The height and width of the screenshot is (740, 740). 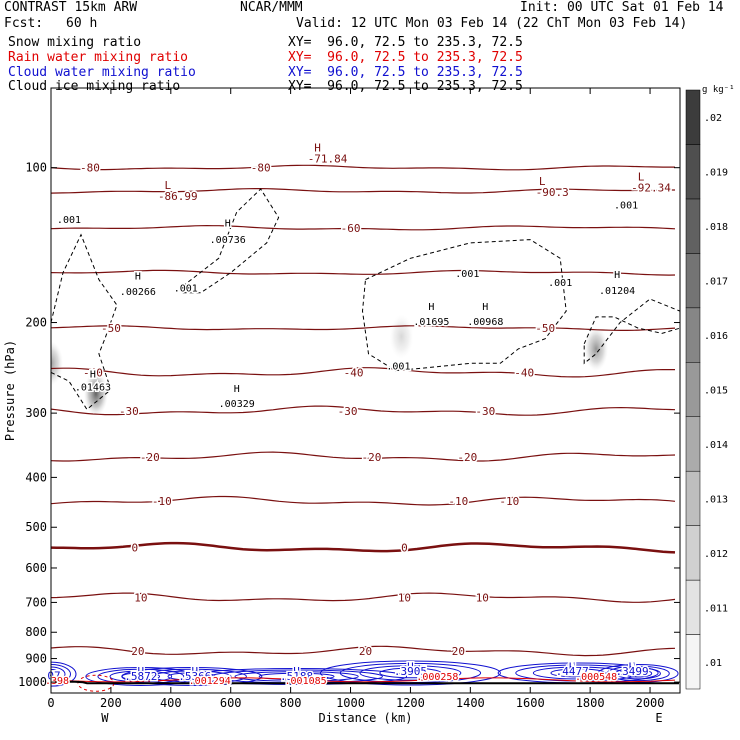 I want to click on rain-water-label: .000548, so click(x=596, y=677).